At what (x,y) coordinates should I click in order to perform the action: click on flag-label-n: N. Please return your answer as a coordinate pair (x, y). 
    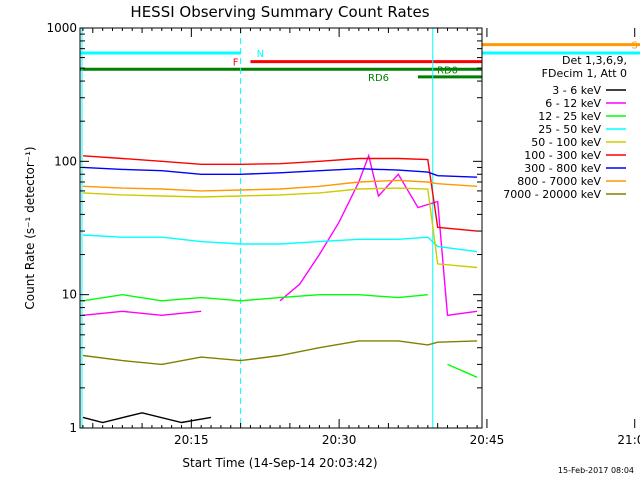
    Looking at the image, I should click on (260, 54).